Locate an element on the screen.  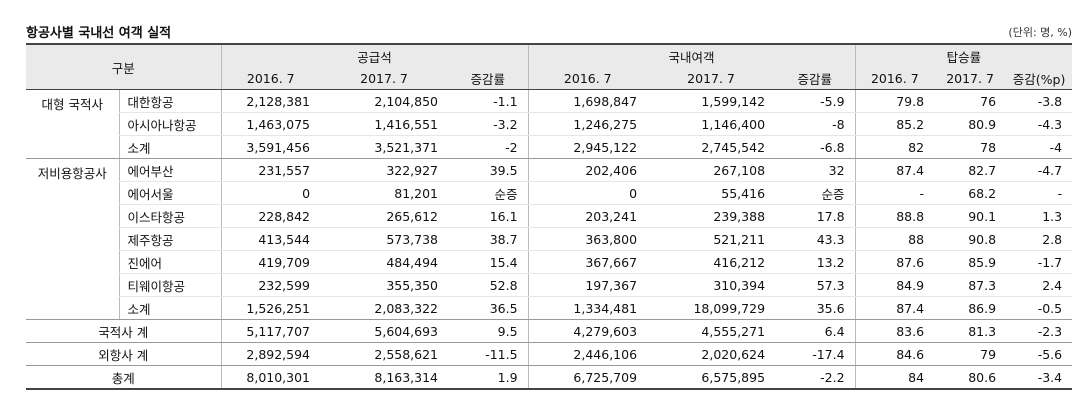
cell: 6,725,709 is located at coordinates (587, 377).